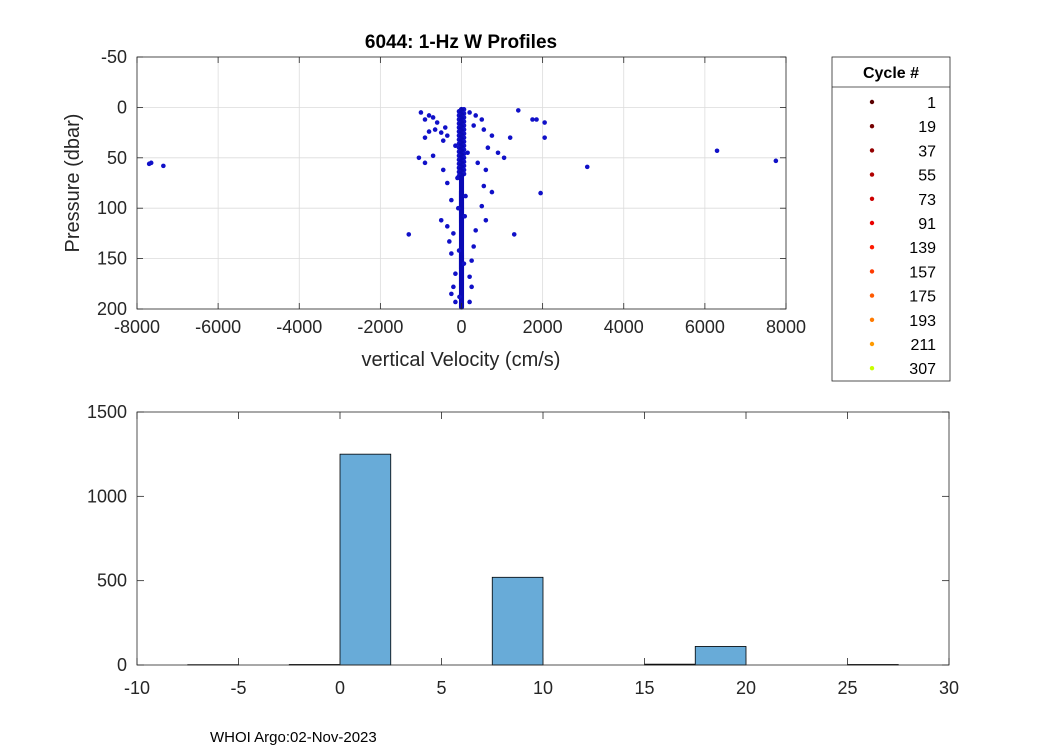 This screenshot has height=750, width=1050. I want to click on x-tick-label: -8000, so click(137, 327).